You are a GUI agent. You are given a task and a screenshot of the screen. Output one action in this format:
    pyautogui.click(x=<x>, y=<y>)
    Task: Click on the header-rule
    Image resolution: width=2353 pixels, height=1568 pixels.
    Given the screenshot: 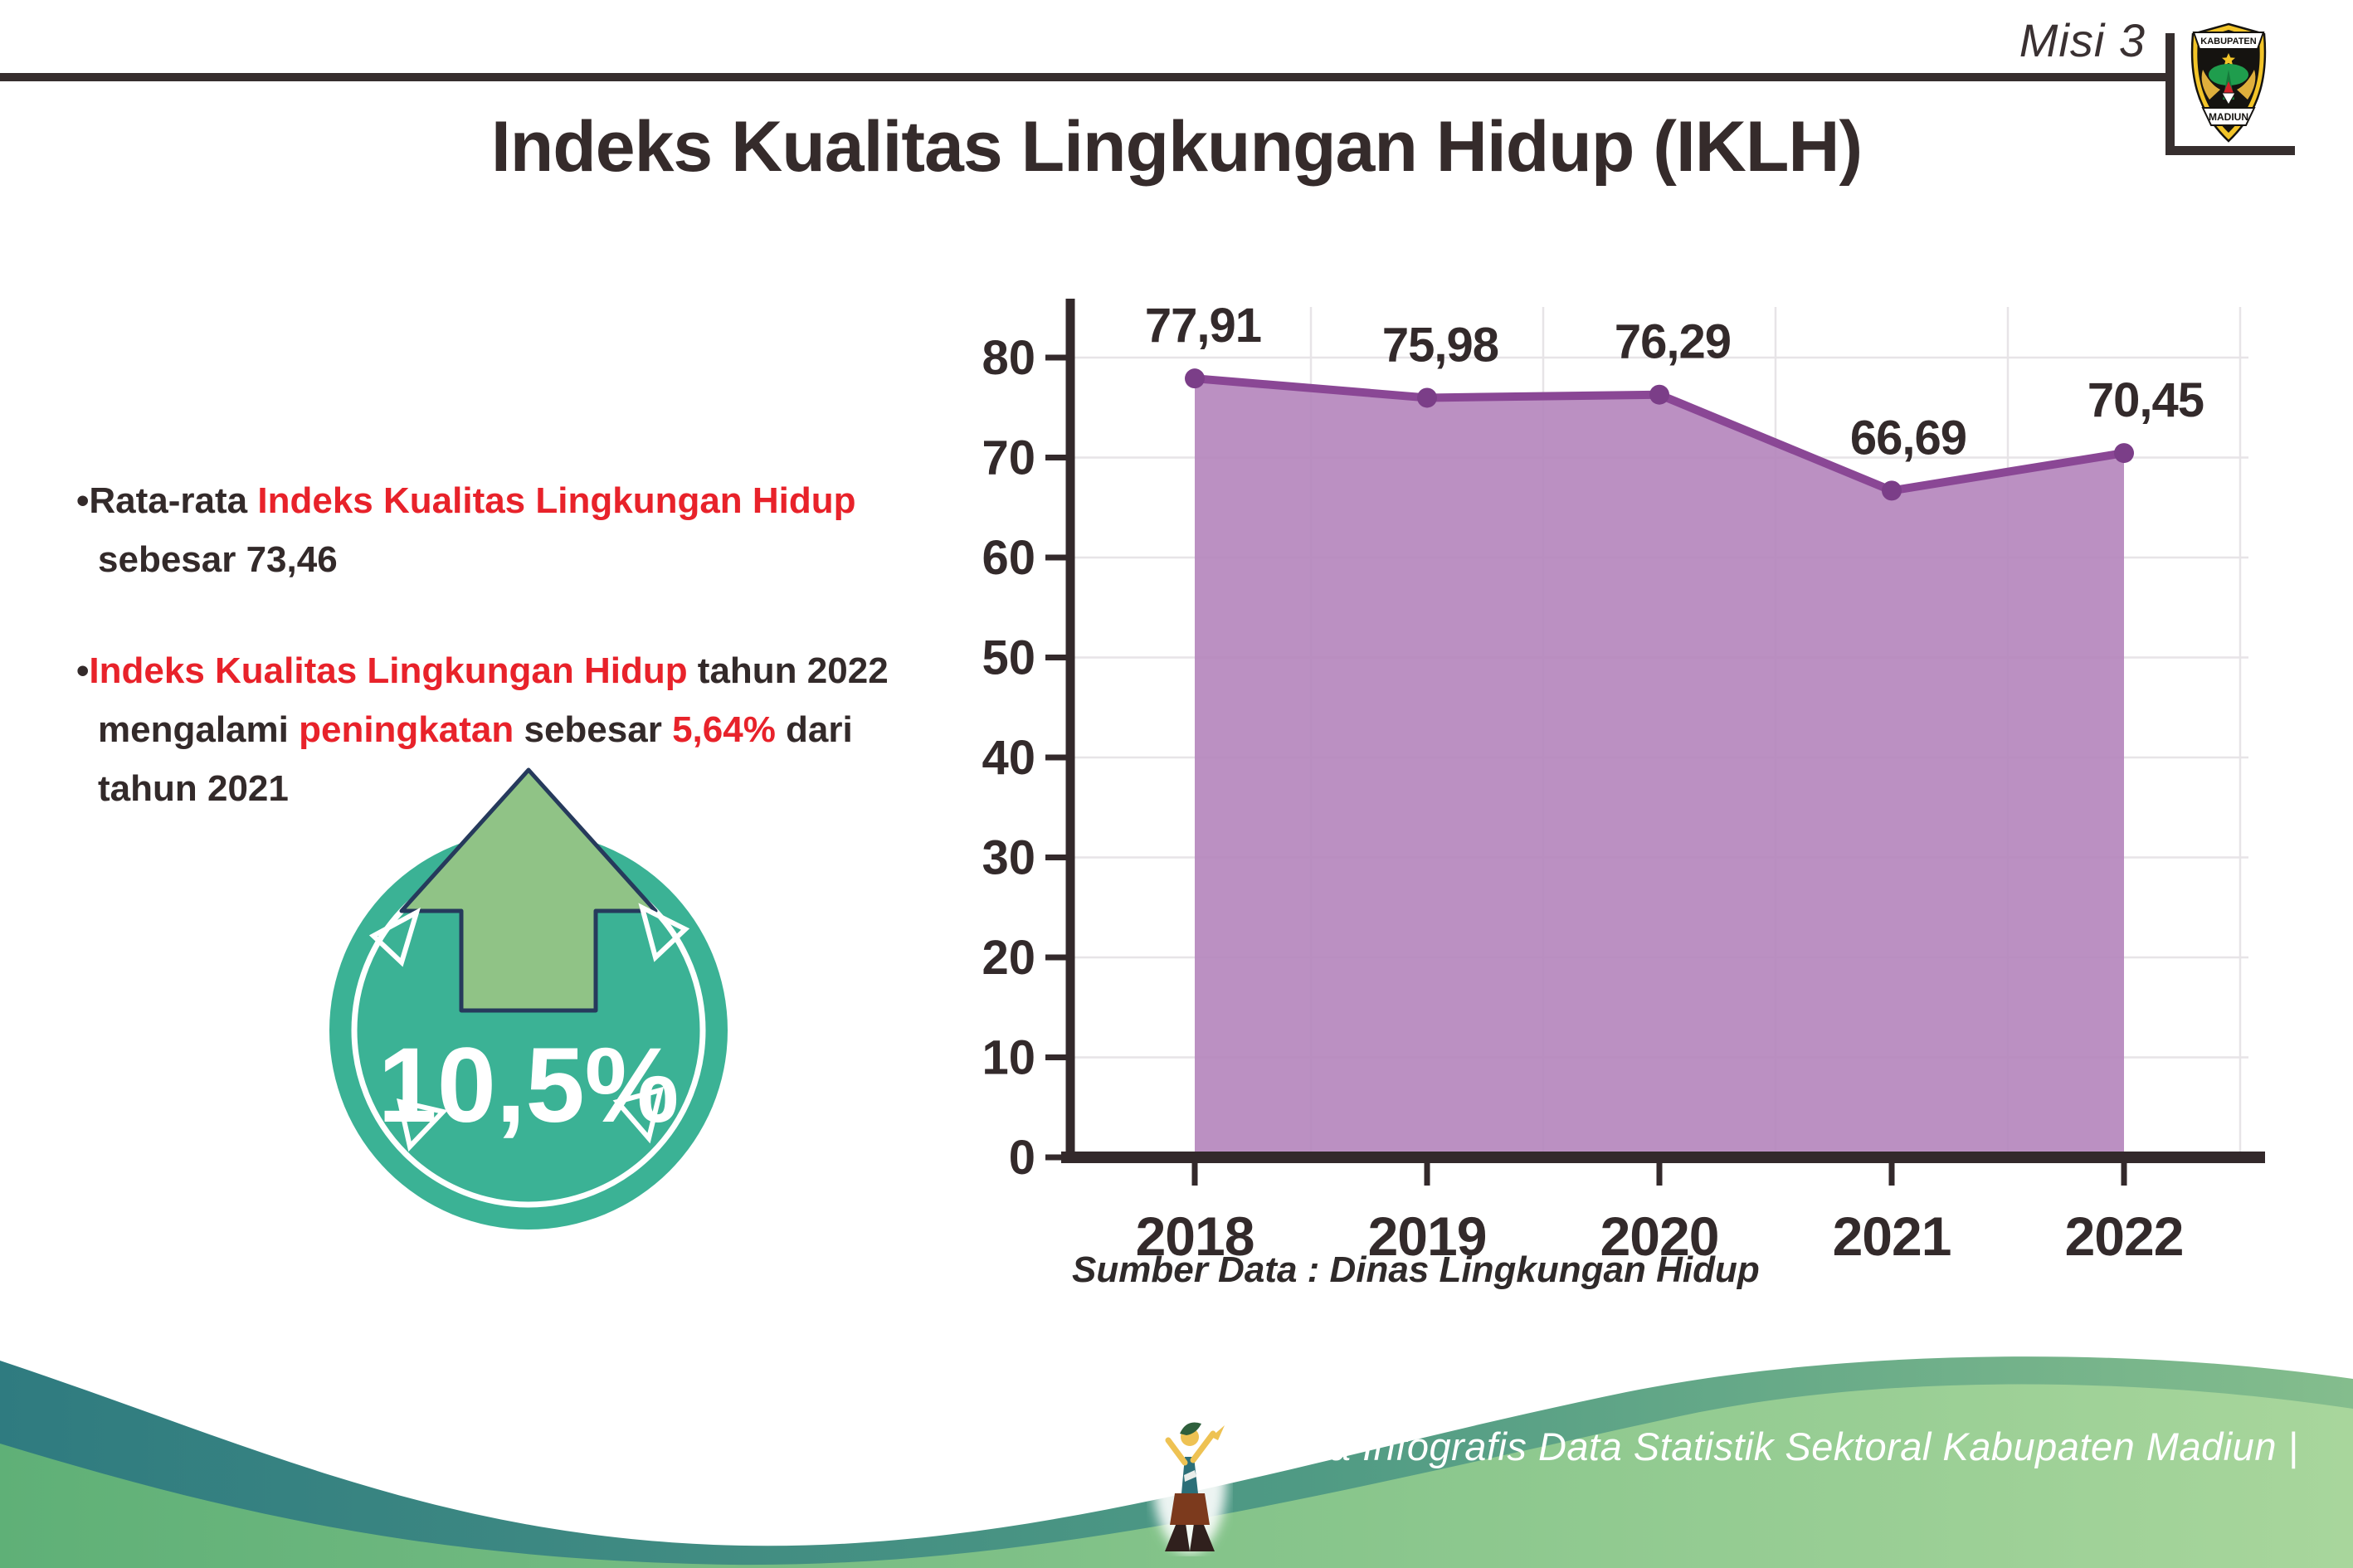 What is the action you would take?
    pyautogui.click(x=1083, y=77)
    